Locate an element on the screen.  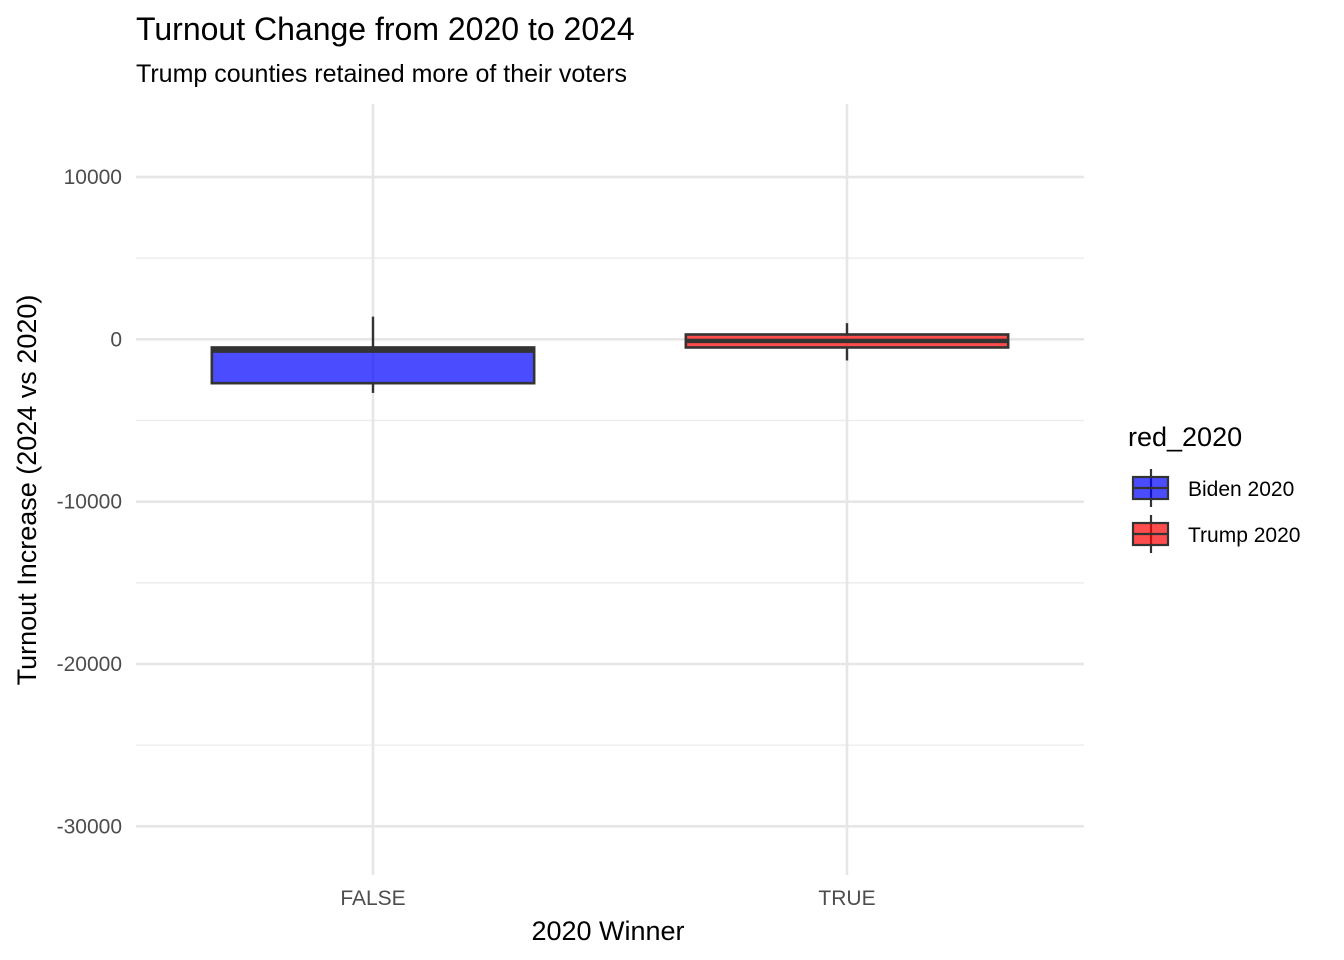
legend-label: Trump 2020 is located at coordinates (1244, 535).